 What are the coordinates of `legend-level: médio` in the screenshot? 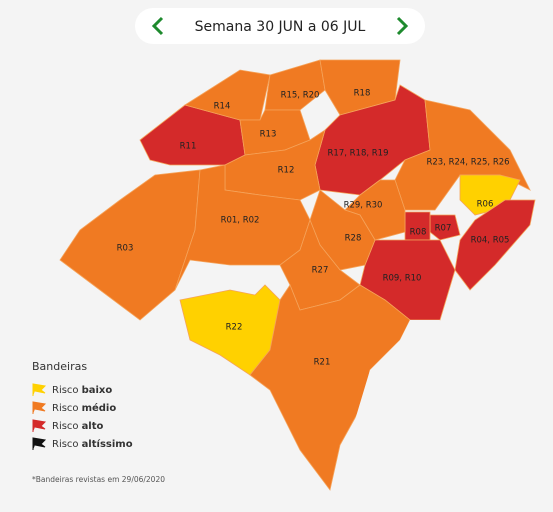 It's located at (99, 408).